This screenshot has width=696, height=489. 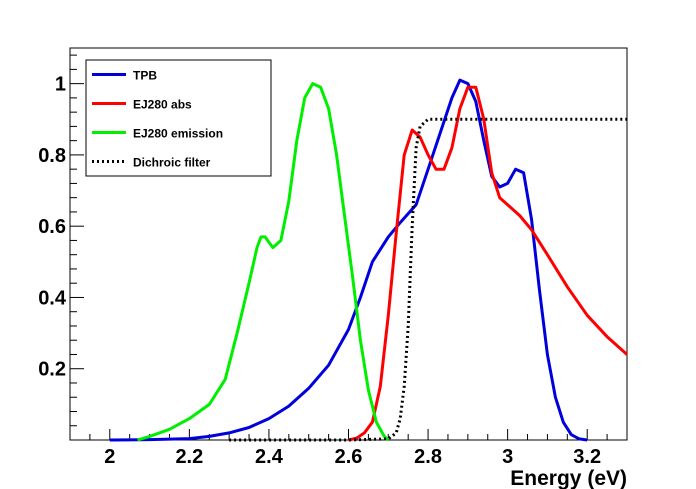 I want to click on x-tick-label: 2.4, so click(x=269, y=457).